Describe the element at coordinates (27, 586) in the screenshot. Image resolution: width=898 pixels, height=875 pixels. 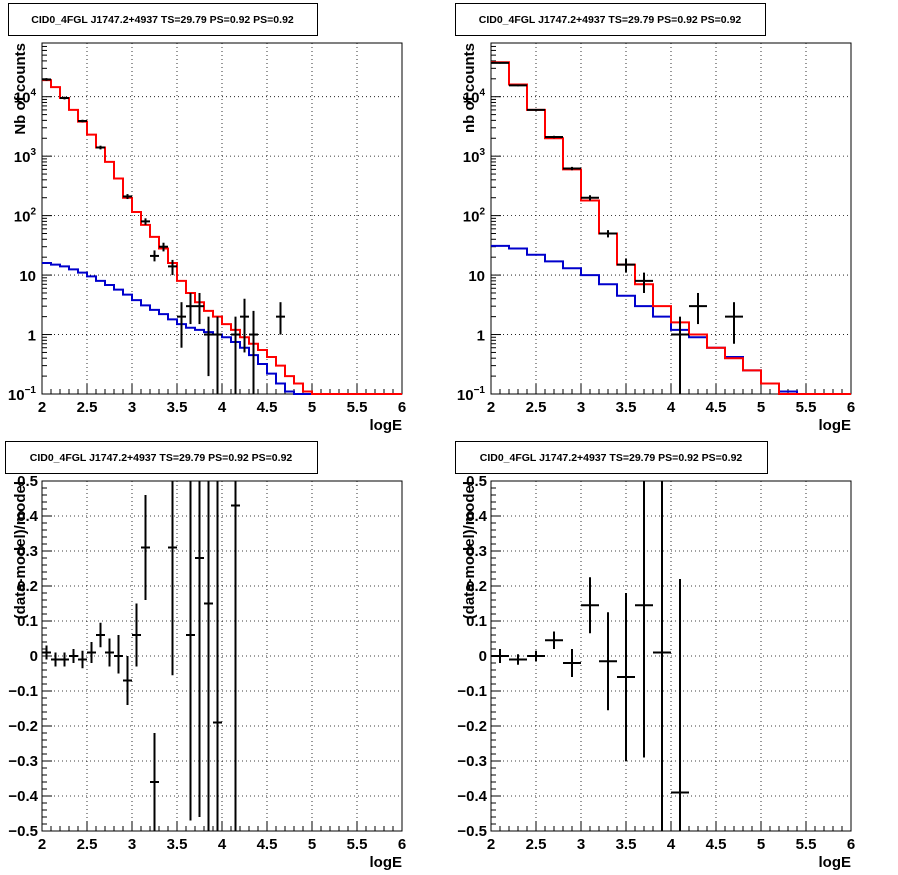
I see `y-tick-label: 0.2` at that location.